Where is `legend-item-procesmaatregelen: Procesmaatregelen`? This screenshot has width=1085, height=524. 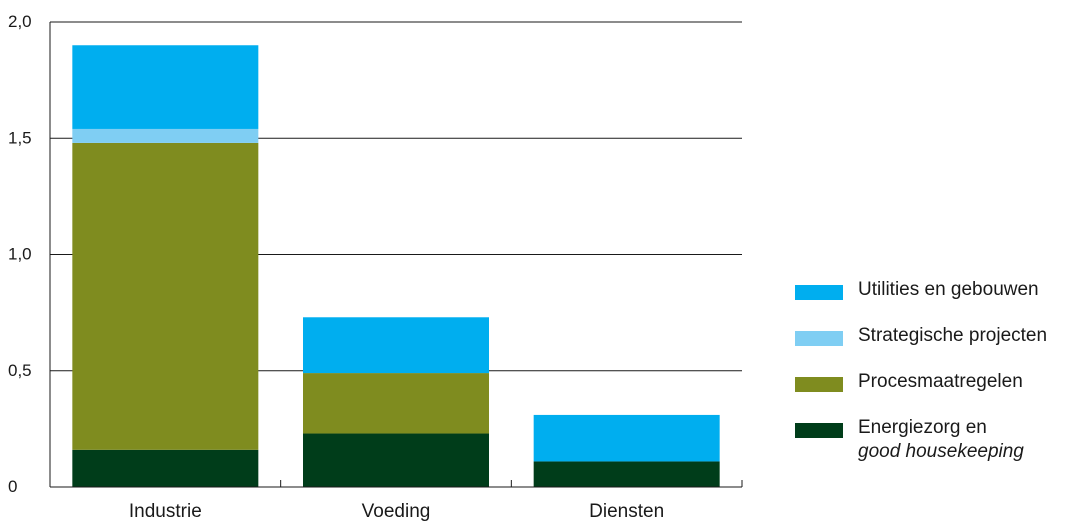
legend-item-procesmaatregelen: Procesmaatregelen is located at coordinates (937, 383).